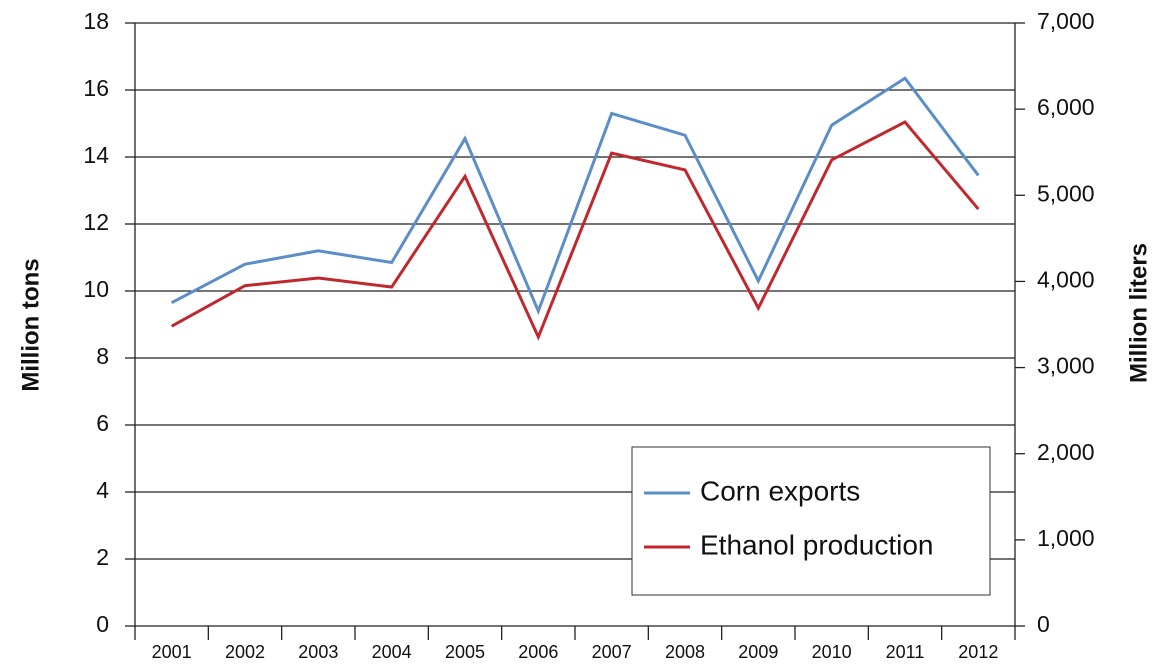 Image resolution: width=1156 pixels, height=667 pixels. What do you see at coordinates (538, 652) in the screenshot?
I see `x-tick-label: 2006` at bounding box center [538, 652].